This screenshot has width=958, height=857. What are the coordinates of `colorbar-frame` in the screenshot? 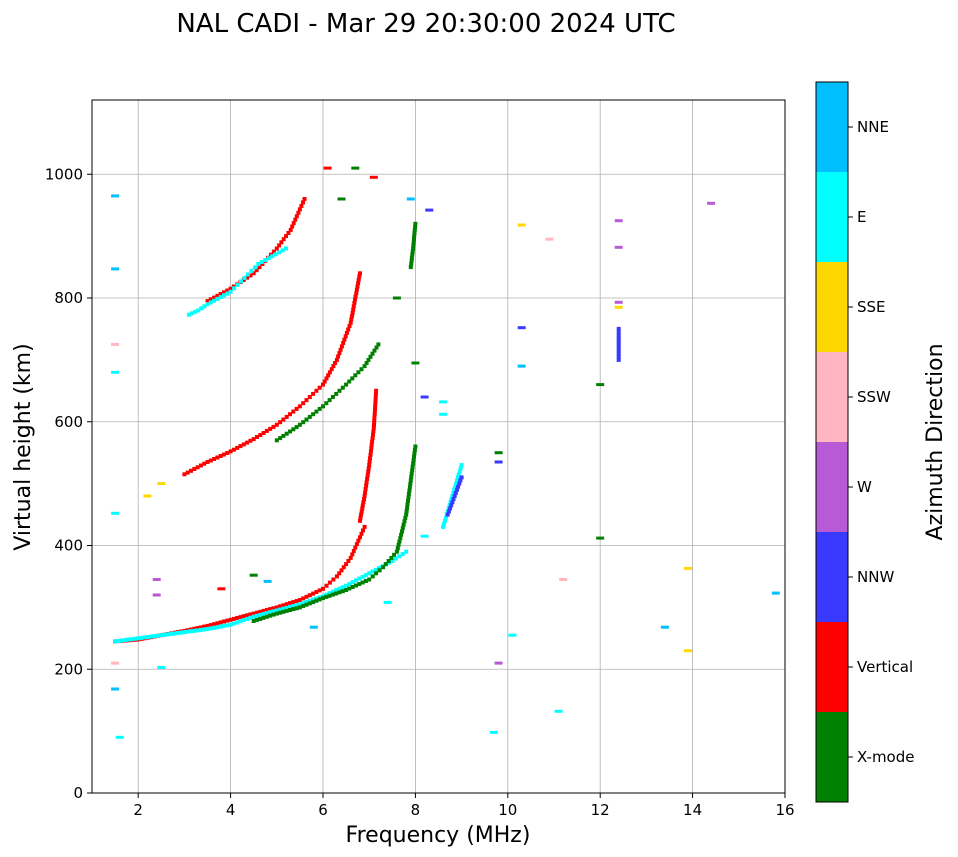 It's located at (832, 442).